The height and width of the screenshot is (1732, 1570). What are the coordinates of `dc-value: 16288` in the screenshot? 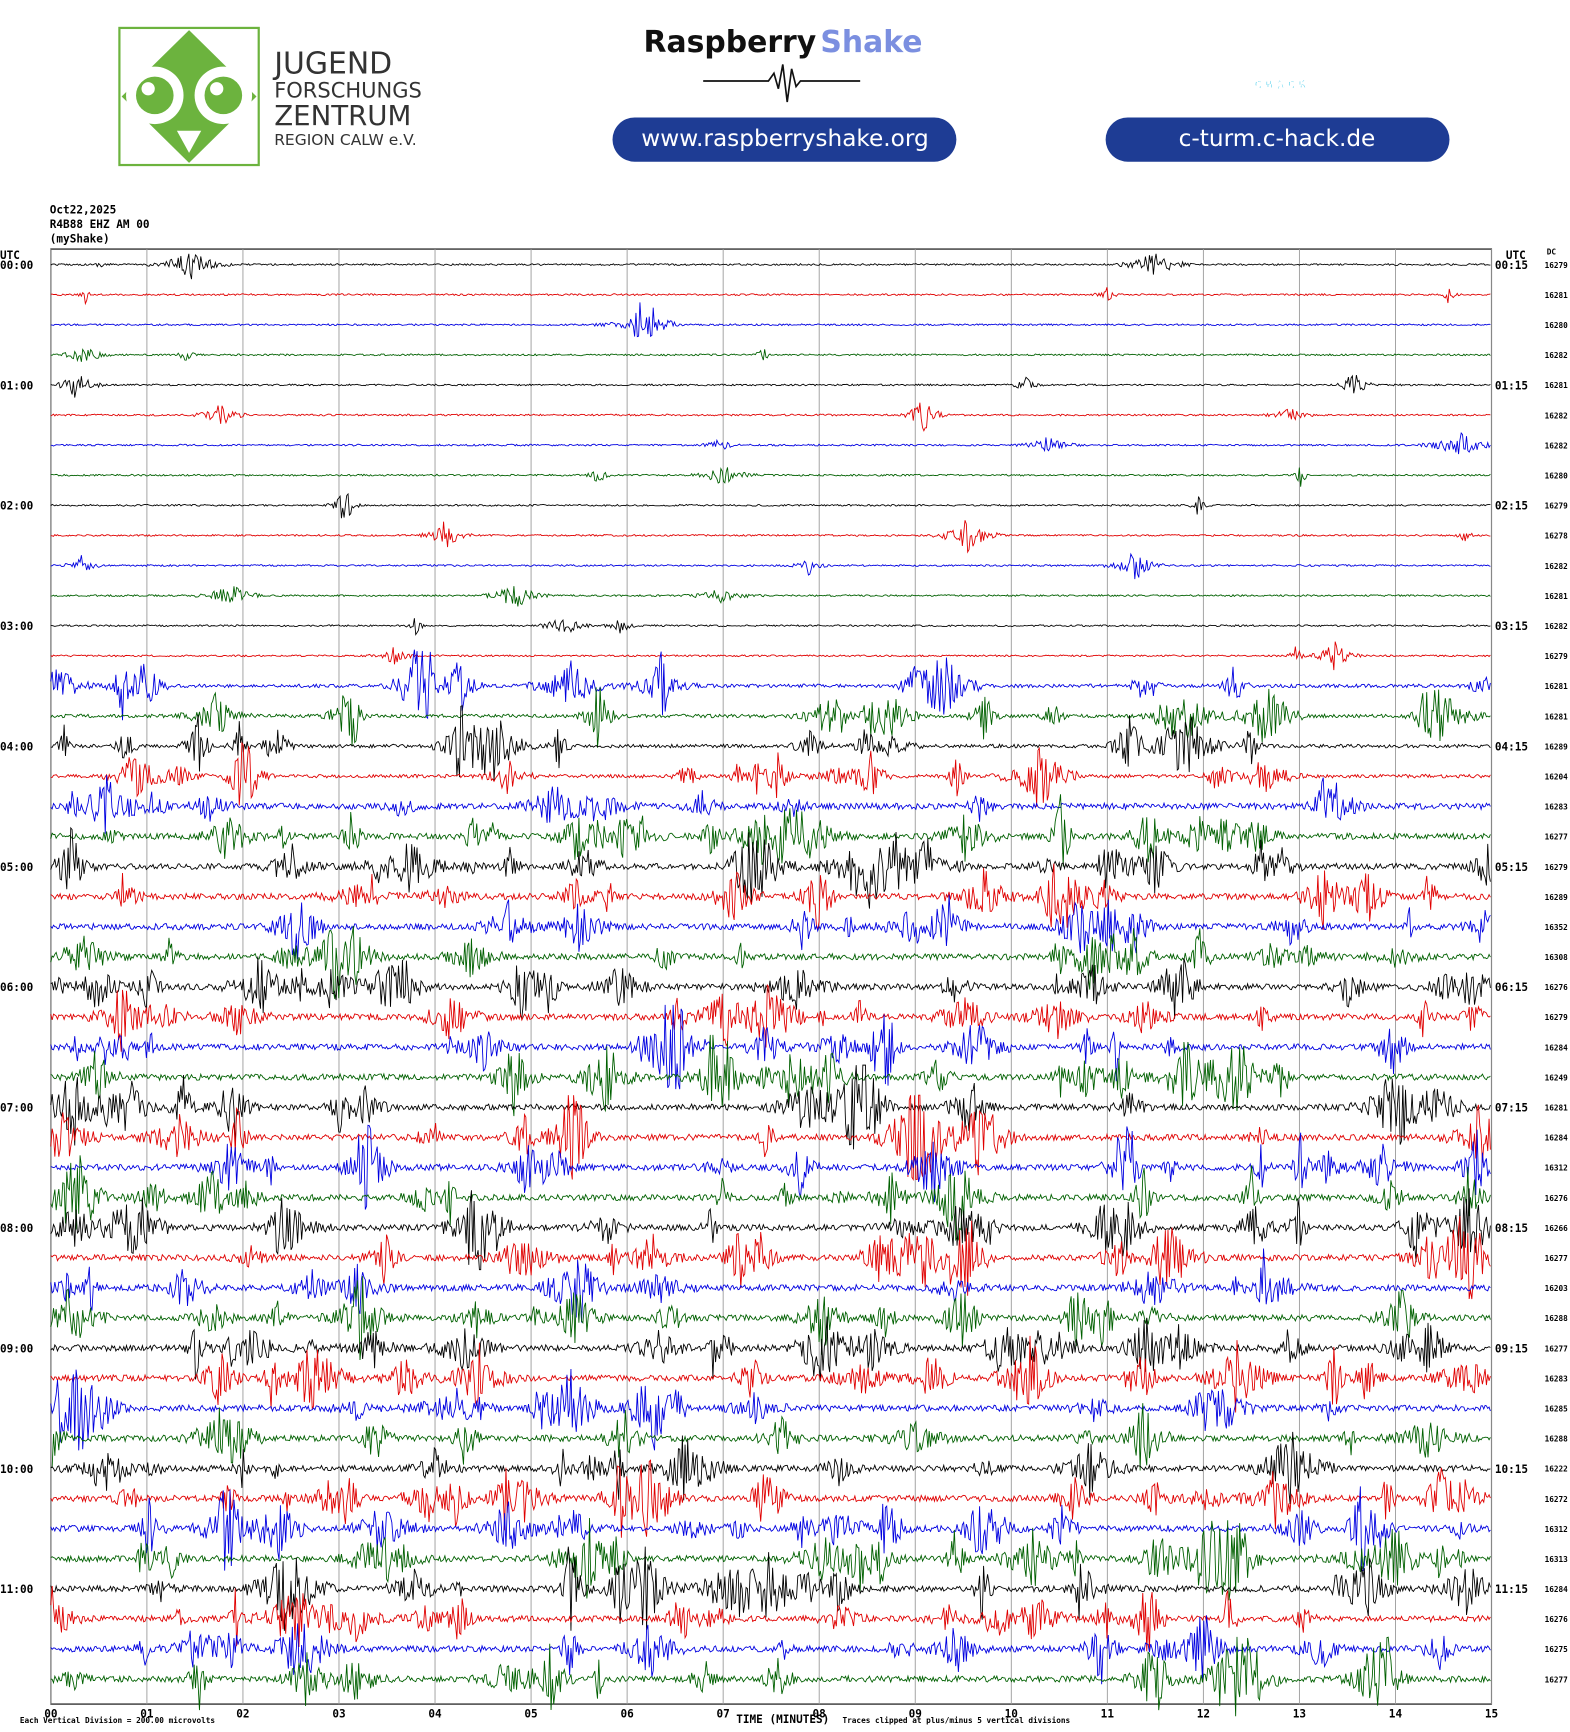 It's located at (1557, 1318).